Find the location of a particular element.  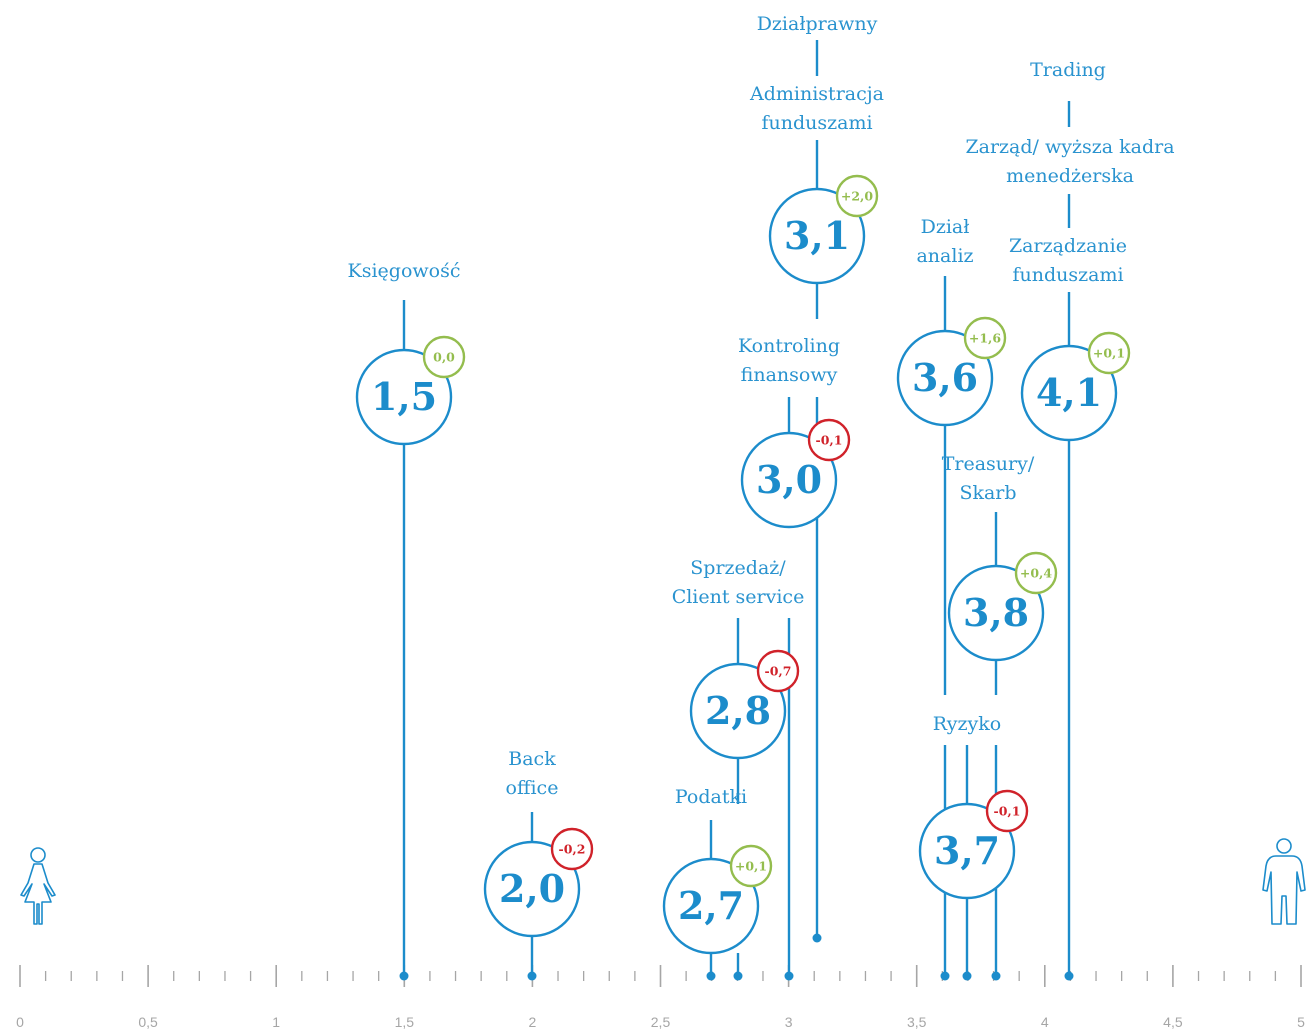

change-label: 0,0 is located at coordinates (444, 357).